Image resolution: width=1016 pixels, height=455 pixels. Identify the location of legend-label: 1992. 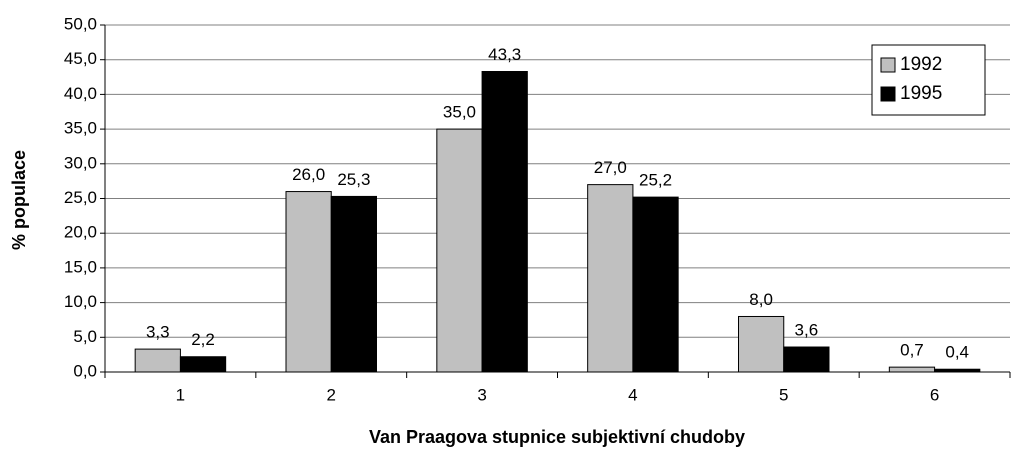
(921, 64).